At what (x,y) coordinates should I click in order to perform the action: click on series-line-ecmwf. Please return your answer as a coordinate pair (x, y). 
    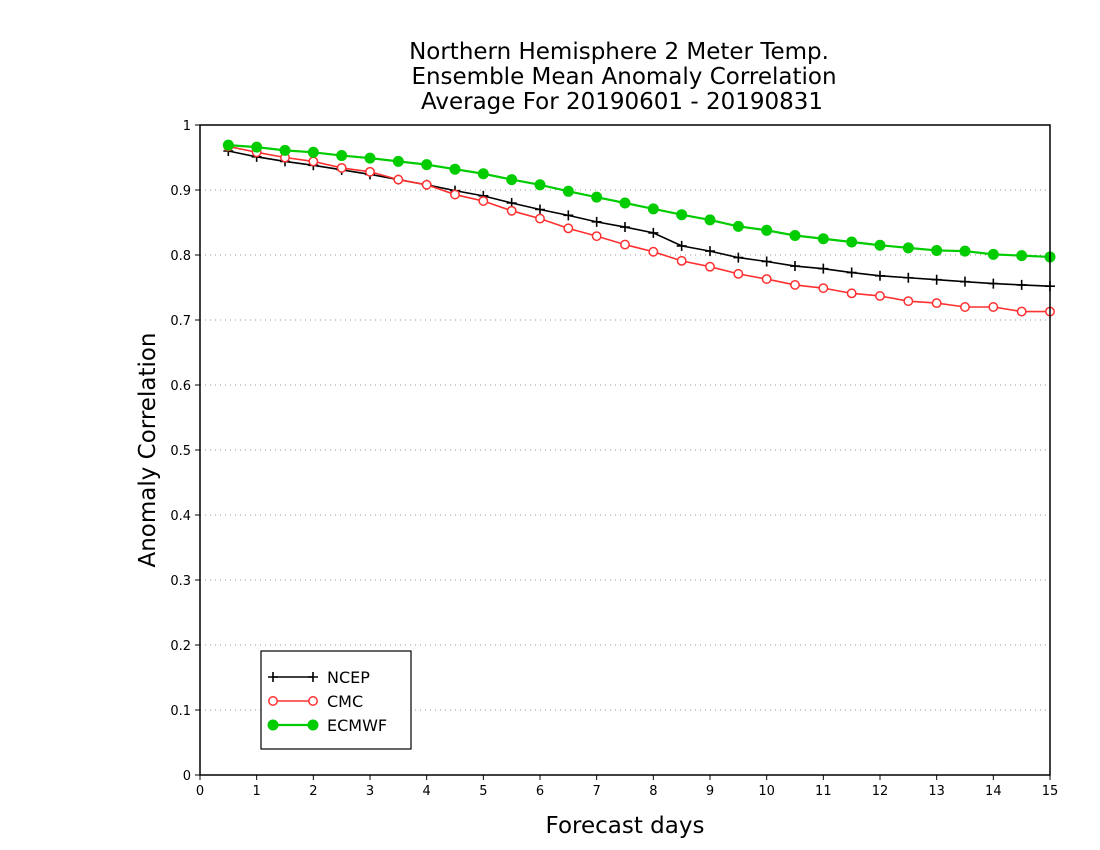
    Looking at the image, I should click on (639, 201).